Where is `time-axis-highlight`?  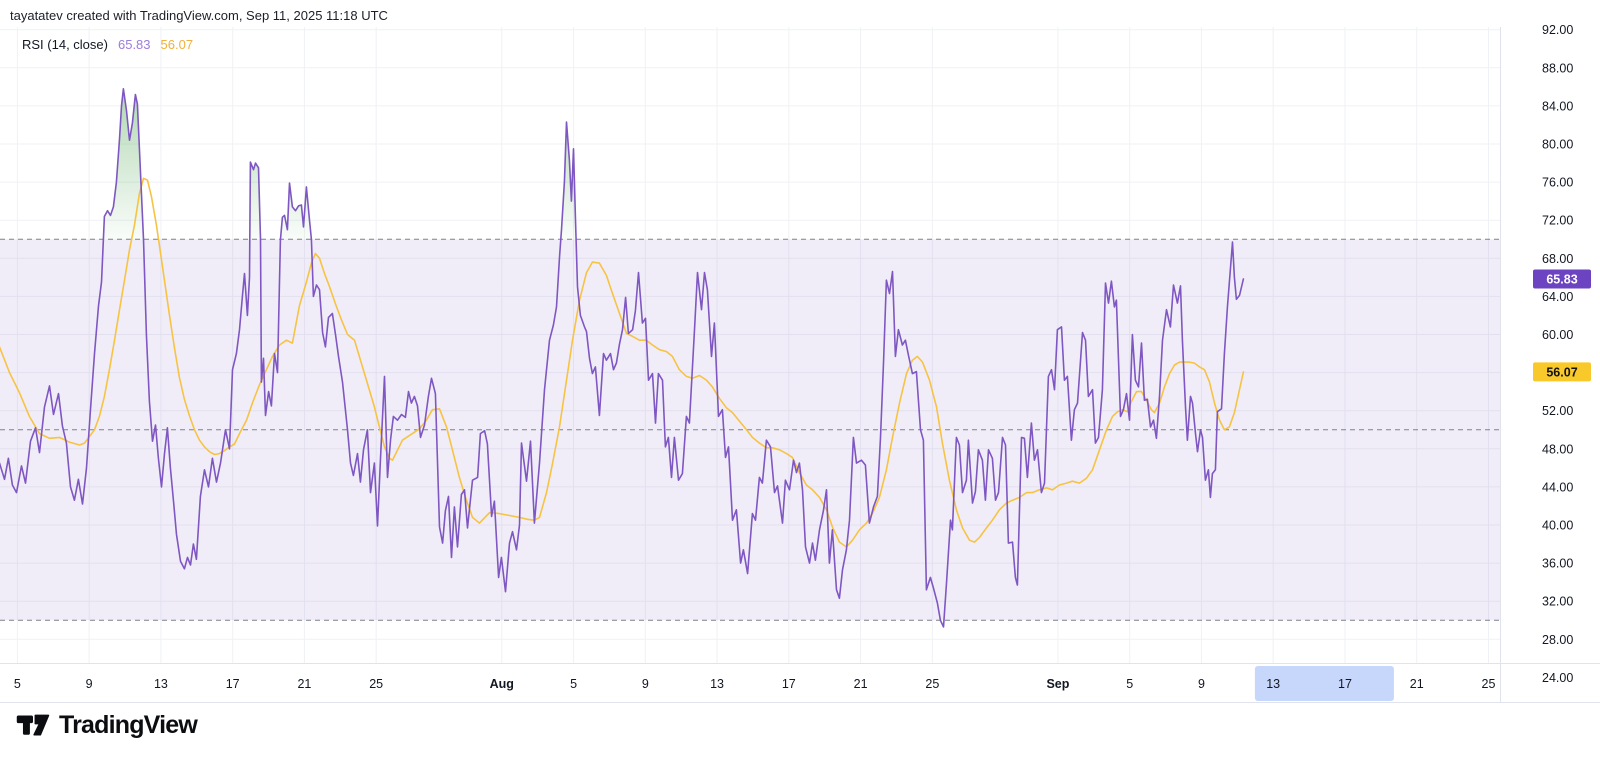 time-axis-highlight is located at coordinates (1324, 683).